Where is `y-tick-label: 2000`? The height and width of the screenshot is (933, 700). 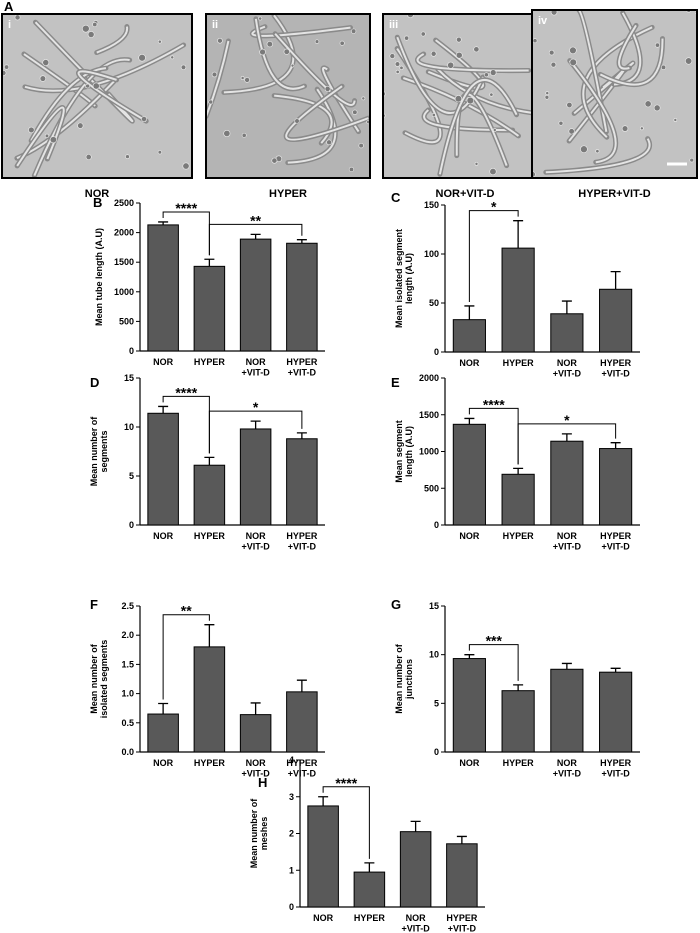 y-tick-label: 2000 is located at coordinates (429, 378).